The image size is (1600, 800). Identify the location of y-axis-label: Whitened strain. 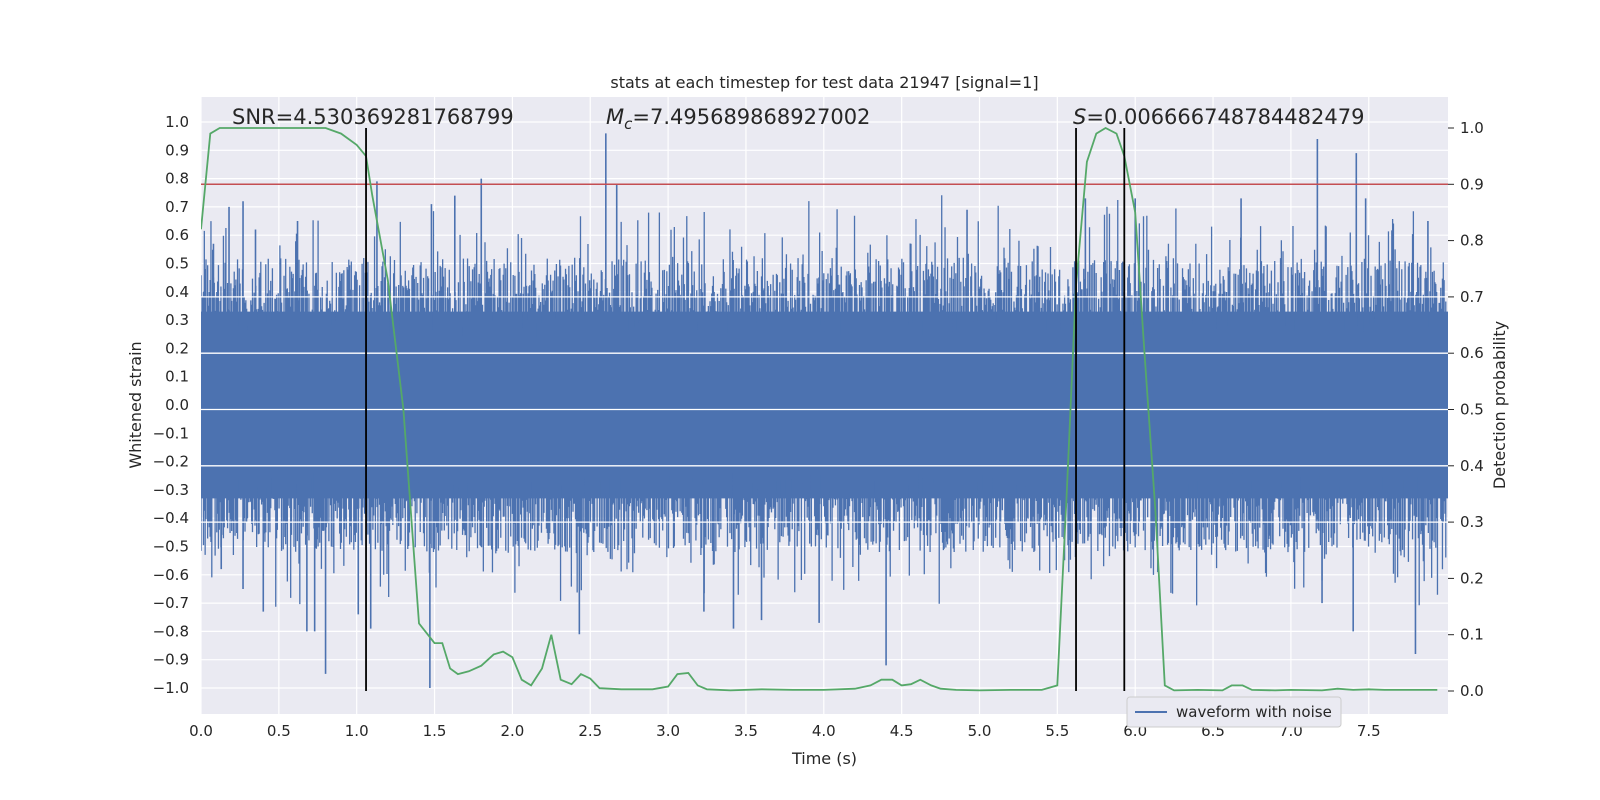
(135, 404).